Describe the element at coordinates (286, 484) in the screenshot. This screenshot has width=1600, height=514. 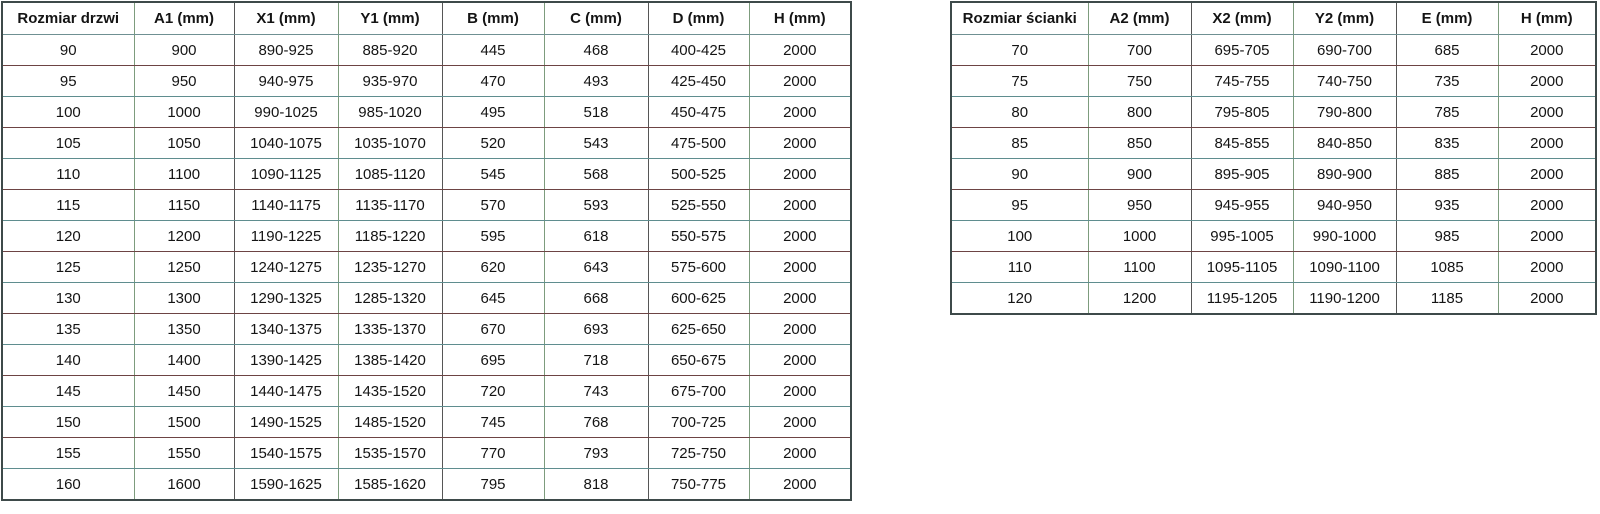
I see `table-cell: 1590-1625` at that location.